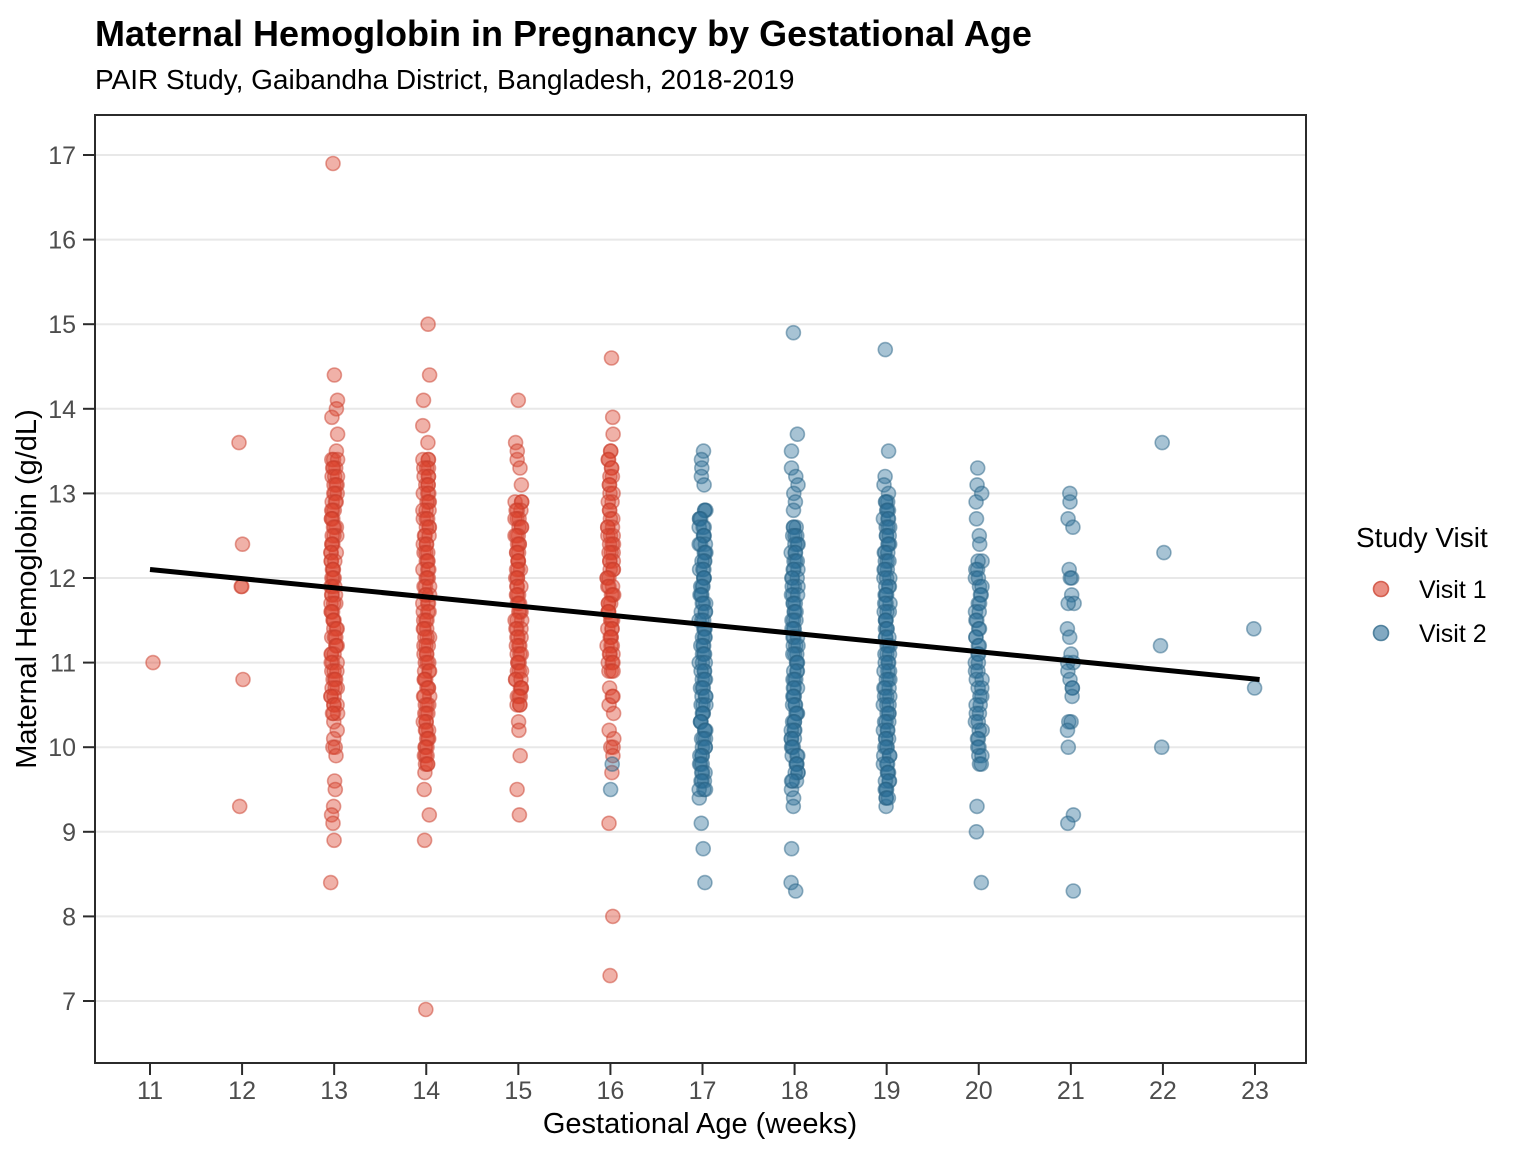  Describe the element at coordinates (700, 1124) in the screenshot. I see `x-axis-title: Gestational Age (weeks)` at that location.